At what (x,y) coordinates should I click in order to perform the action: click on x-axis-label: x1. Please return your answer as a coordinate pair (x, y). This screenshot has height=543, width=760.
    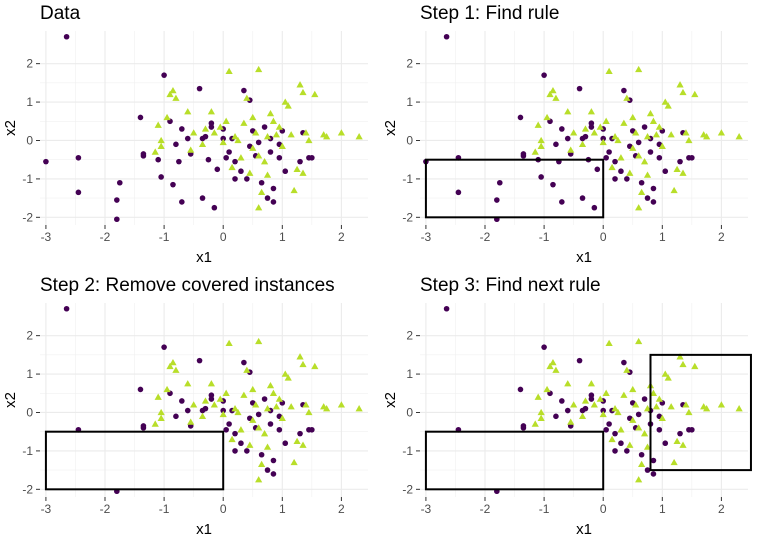
    Looking at the image, I should click on (204, 257).